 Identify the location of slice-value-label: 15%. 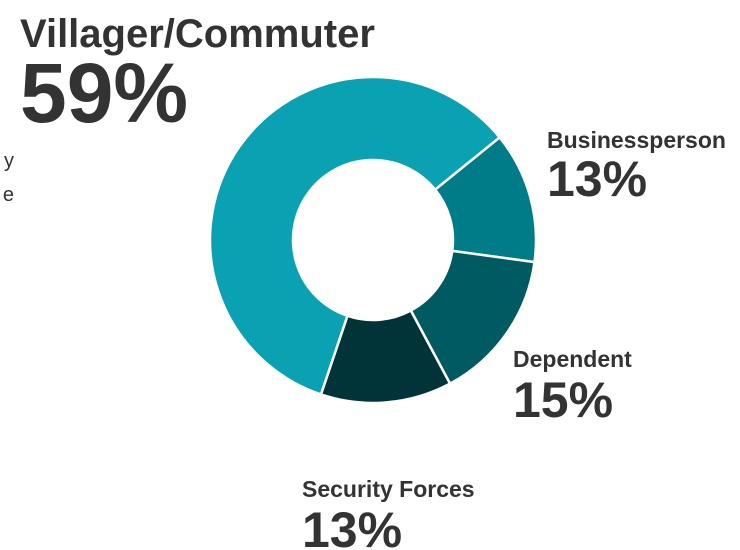
(563, 400).